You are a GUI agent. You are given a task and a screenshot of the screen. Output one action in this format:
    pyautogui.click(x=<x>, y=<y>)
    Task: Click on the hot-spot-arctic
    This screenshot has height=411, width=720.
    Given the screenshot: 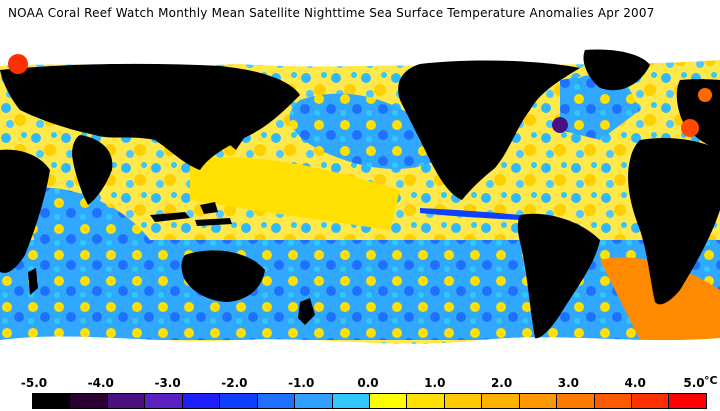 What is the action you would take?
    pyautogui.click(x=18, y=64)
    